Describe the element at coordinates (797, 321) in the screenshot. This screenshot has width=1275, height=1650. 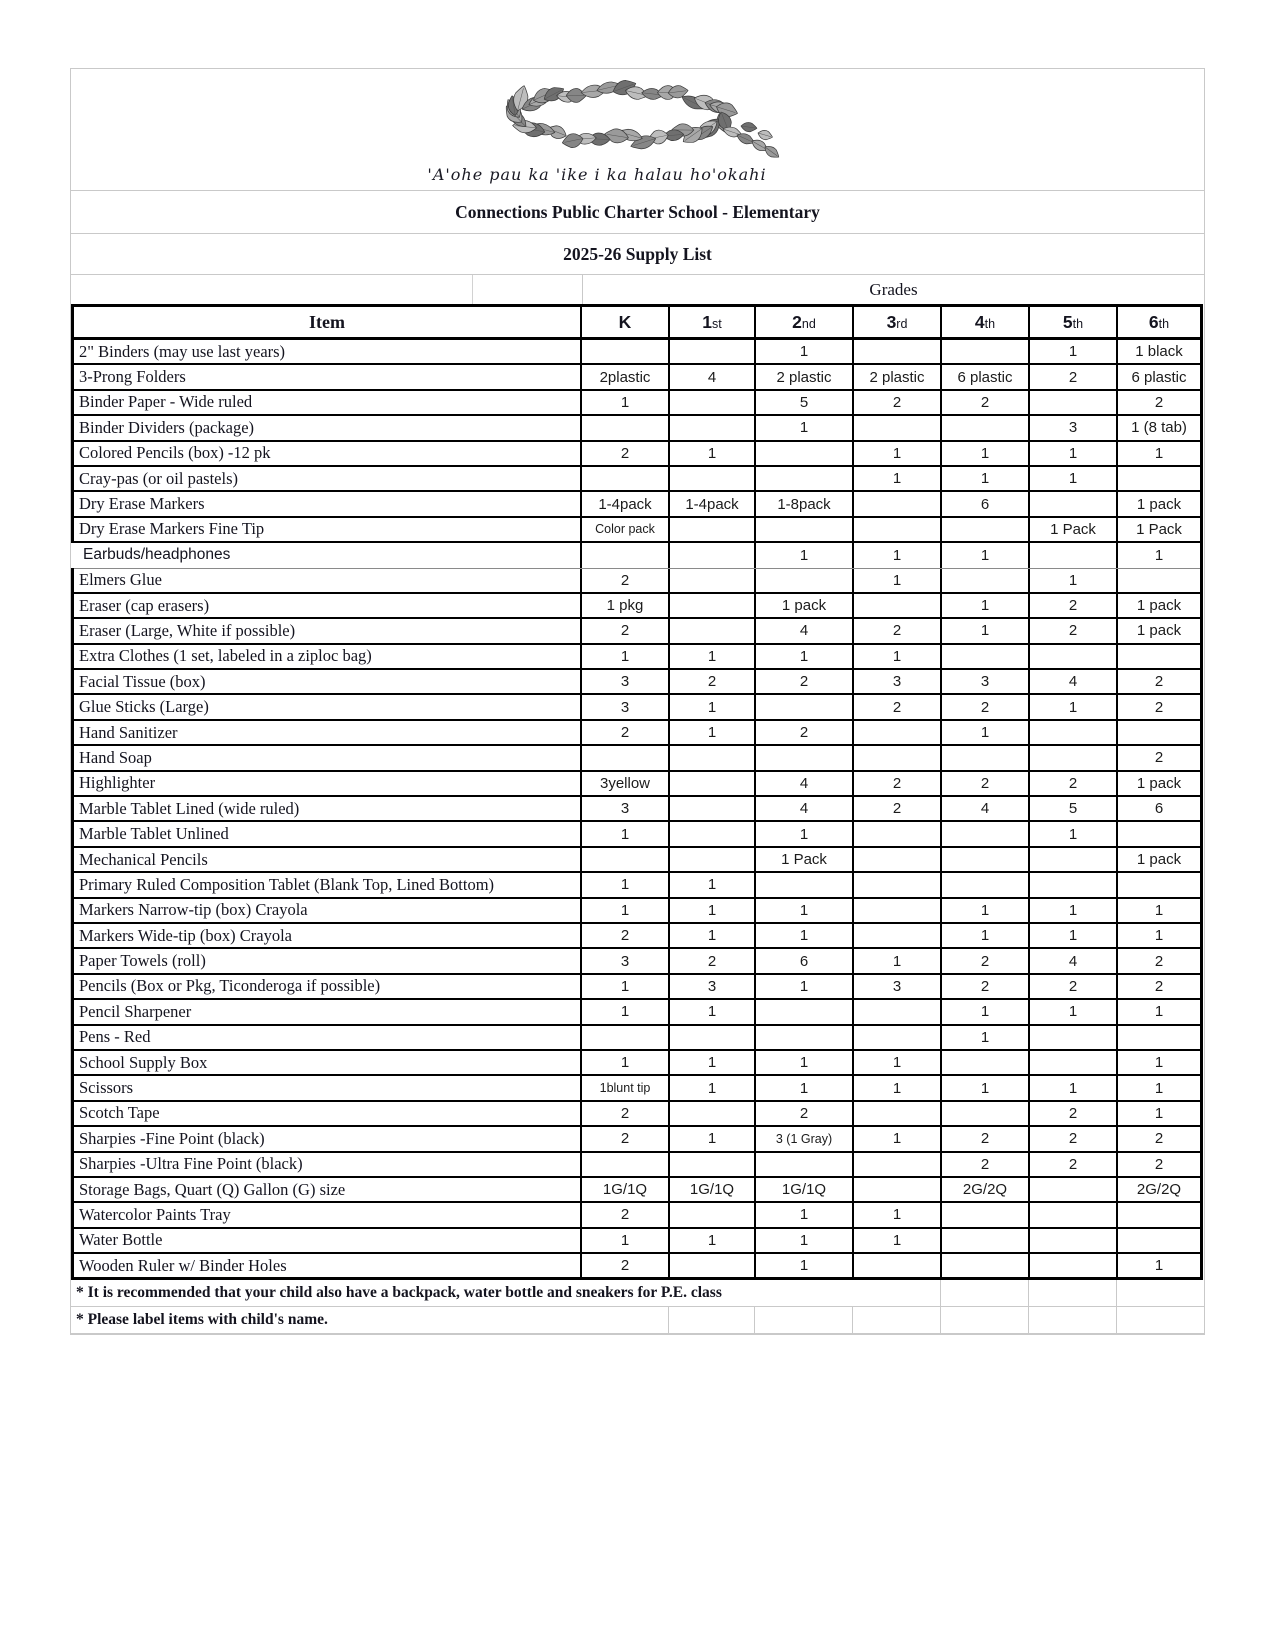
I see `grade-number: 2` at that location.